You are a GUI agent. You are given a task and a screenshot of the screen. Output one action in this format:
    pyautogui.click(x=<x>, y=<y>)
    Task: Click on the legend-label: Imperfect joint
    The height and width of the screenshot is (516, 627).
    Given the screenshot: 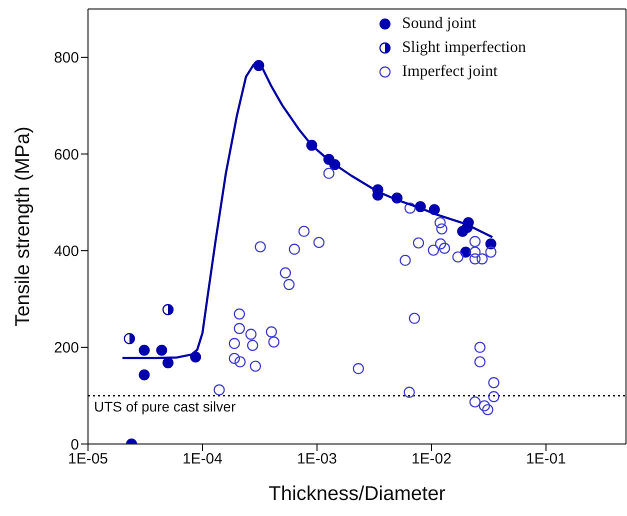 What is the action you would take?
    pyautogui.click(x=450, y=72)
    